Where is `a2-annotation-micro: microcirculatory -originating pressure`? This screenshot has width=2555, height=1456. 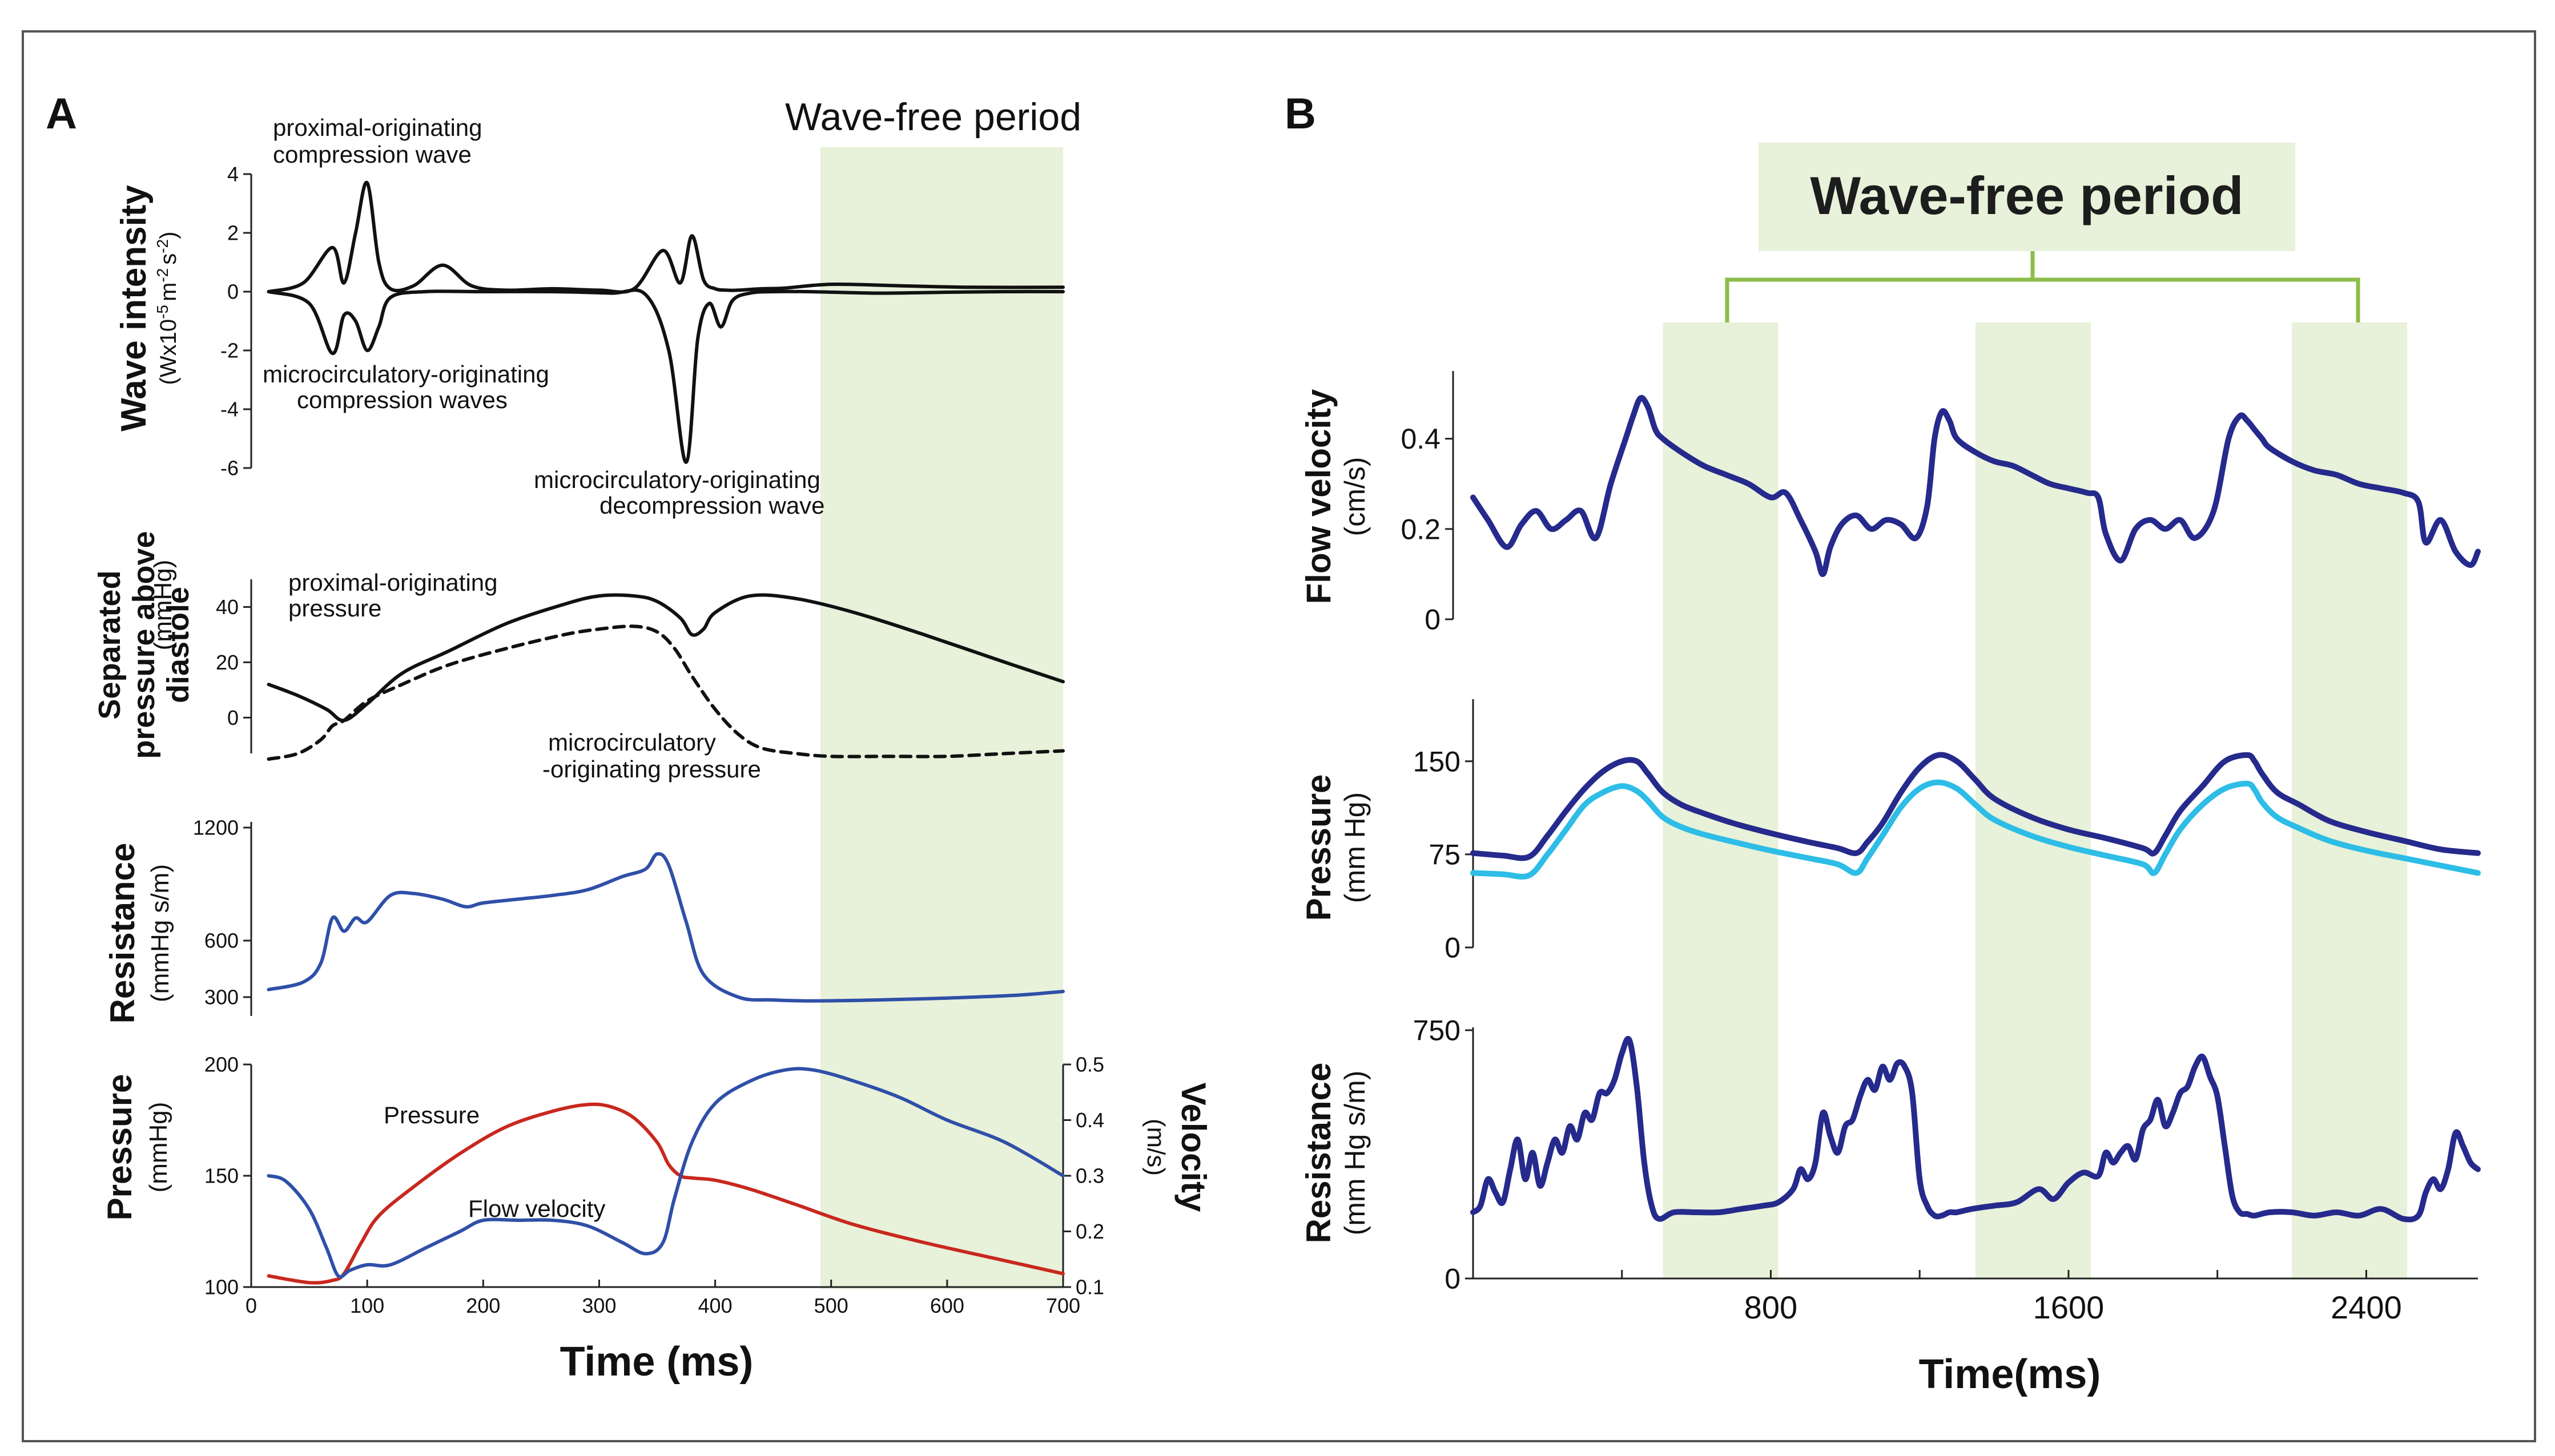
a2-annotation-micro: microcirculatory -originating pressure is located at coordinates (651, 756).